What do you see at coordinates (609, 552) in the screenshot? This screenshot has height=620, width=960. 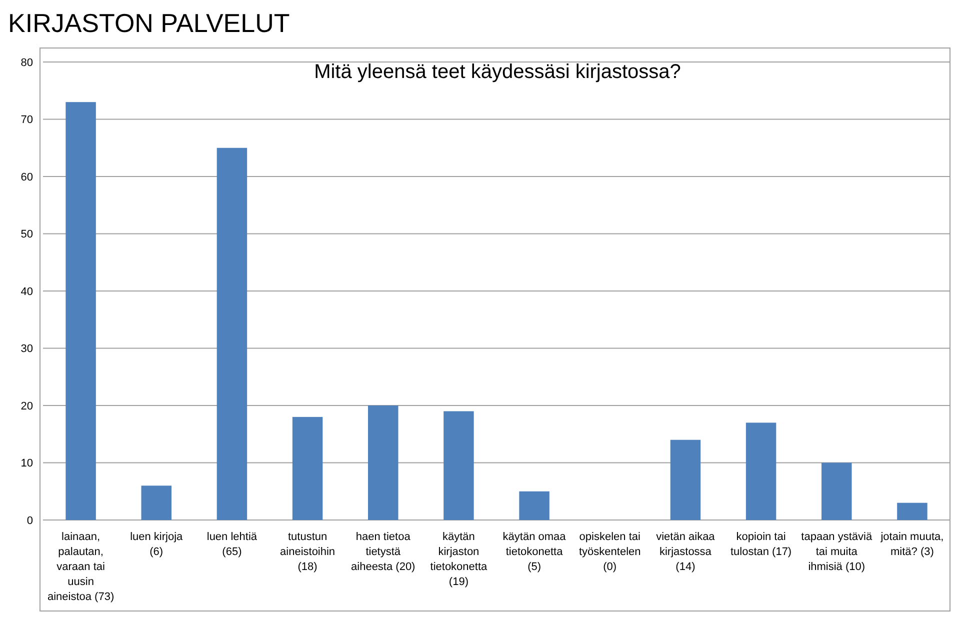 I see `x-tick-label: opiskelen tai työskentelen (0)` at bounding box center [609, 552].